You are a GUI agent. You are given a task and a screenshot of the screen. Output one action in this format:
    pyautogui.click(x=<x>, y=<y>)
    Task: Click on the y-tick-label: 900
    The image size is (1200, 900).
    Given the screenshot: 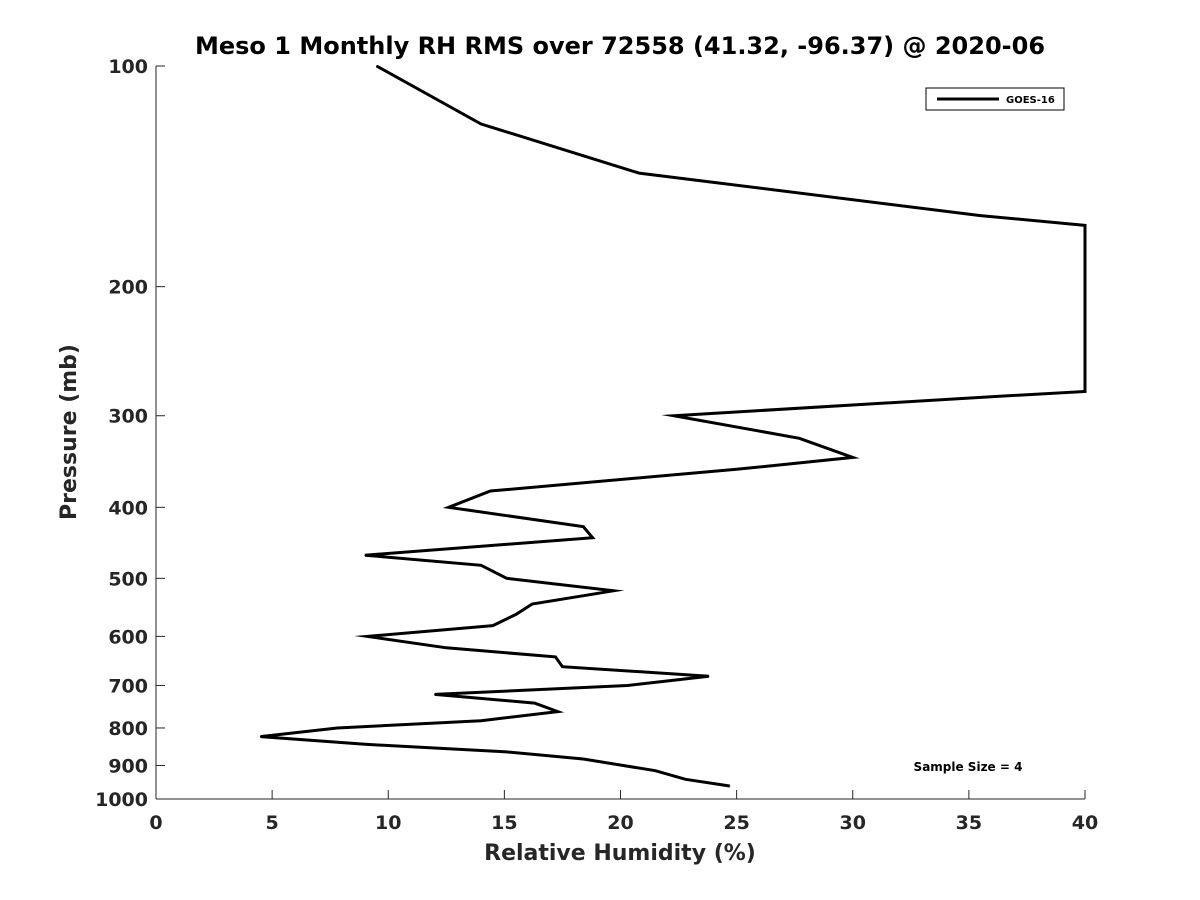 What is the action you would take?
    pyautogui.click(x=128, y=766)
    